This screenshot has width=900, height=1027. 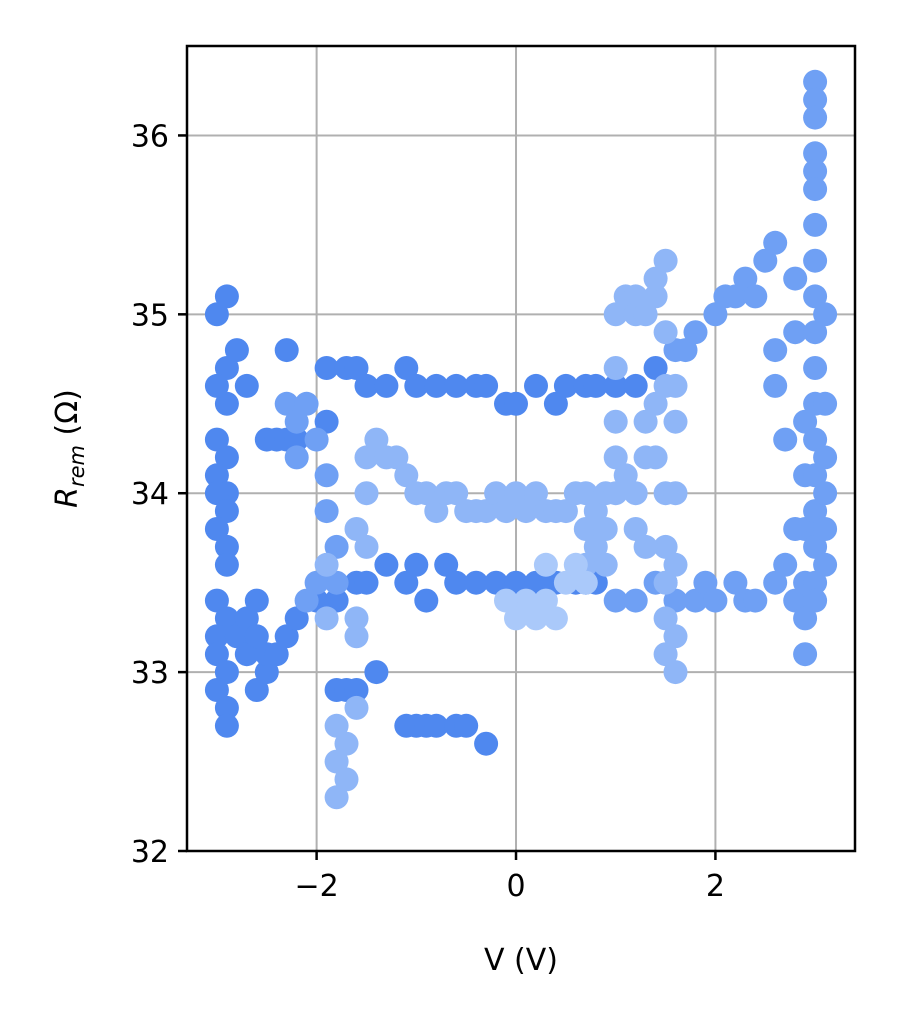 I want to click on y-axis-ticks: 32 33 34 35 36, so click(x=159, y=494).